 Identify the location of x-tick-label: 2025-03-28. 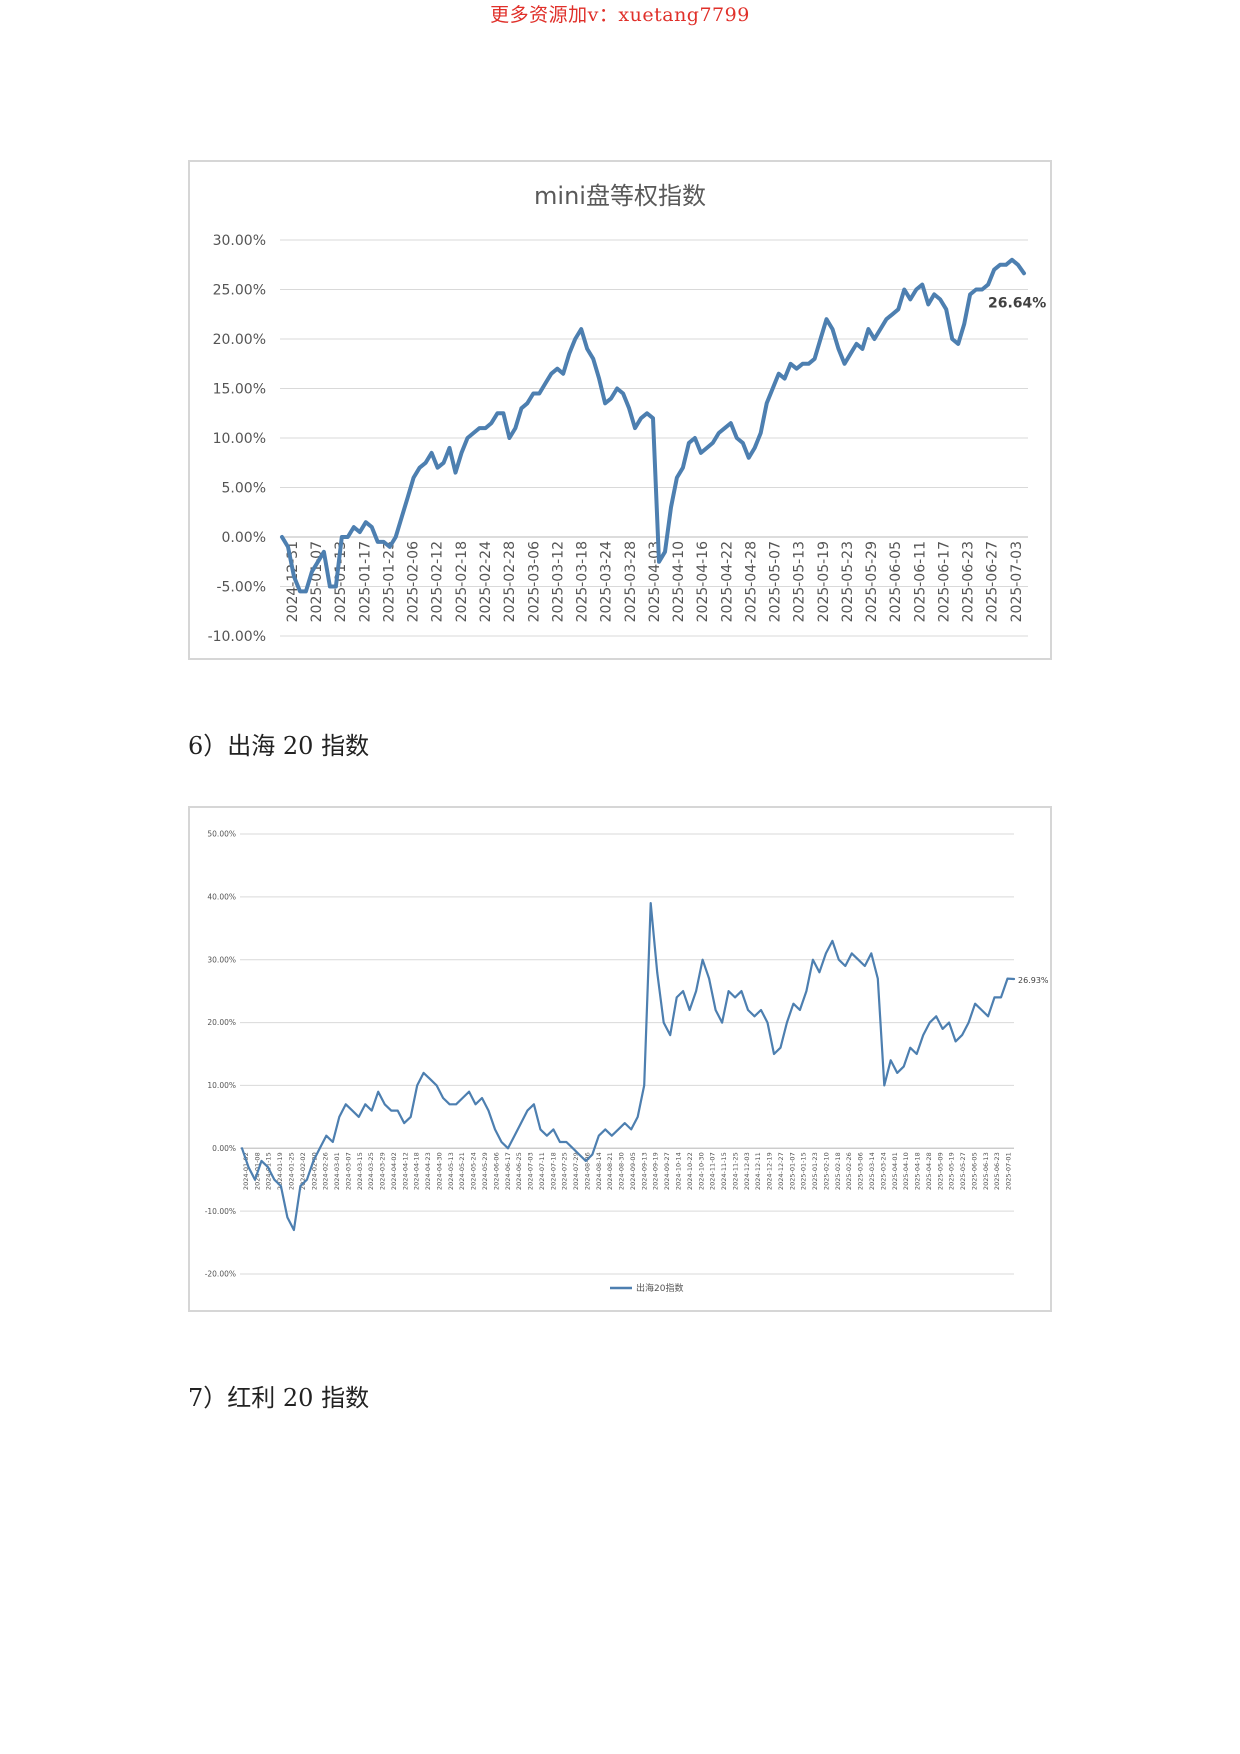
(631, 581).